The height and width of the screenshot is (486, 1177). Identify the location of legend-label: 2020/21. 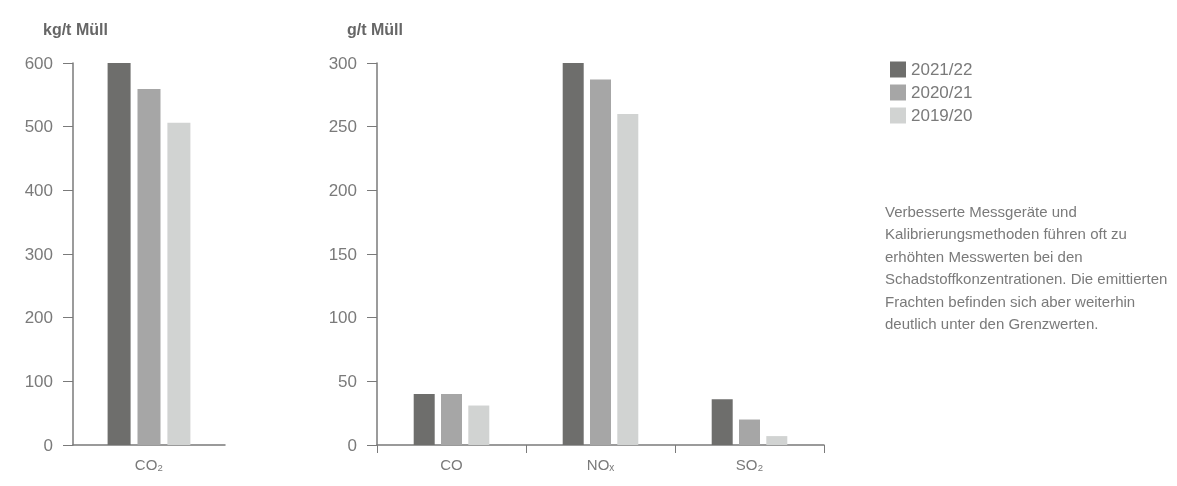
(942, 92).